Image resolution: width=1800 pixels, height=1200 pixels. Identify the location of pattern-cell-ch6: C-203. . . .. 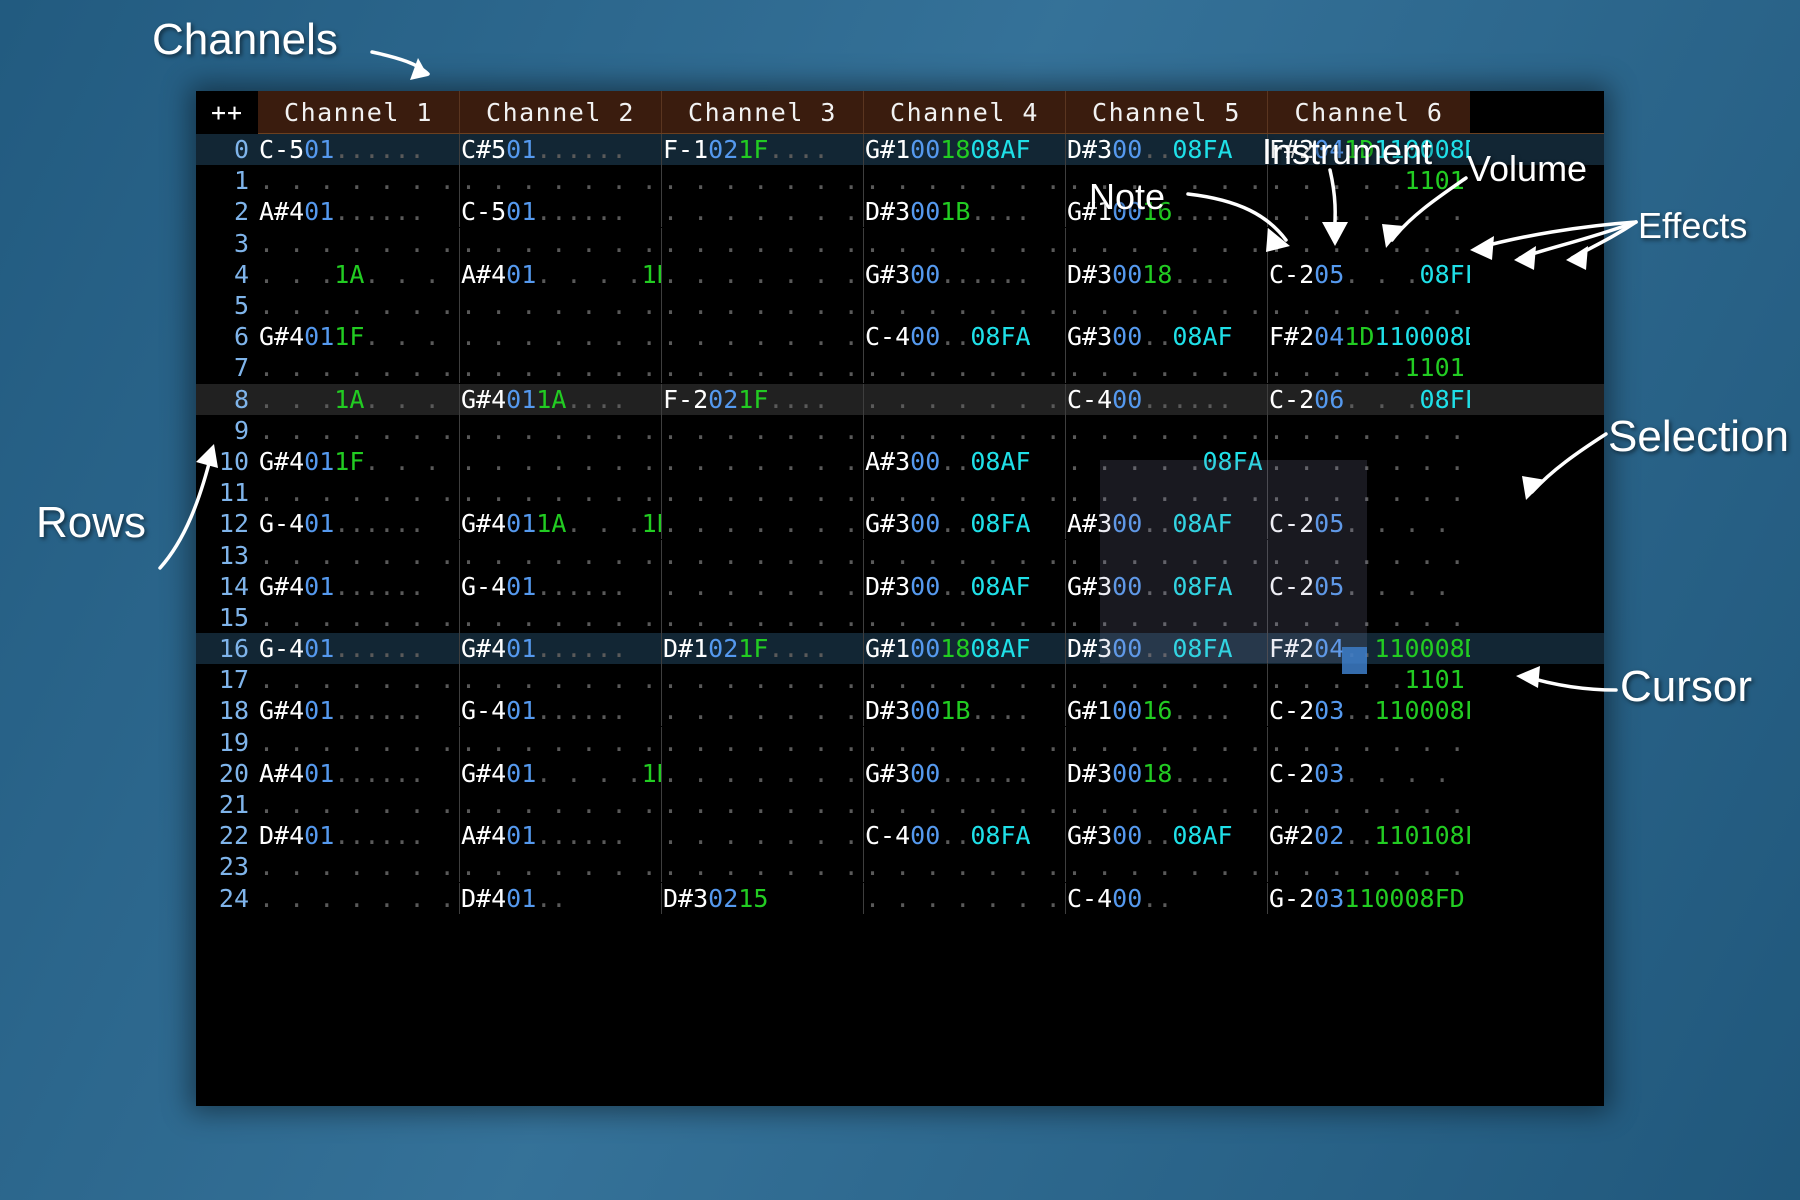
(1369, 773).